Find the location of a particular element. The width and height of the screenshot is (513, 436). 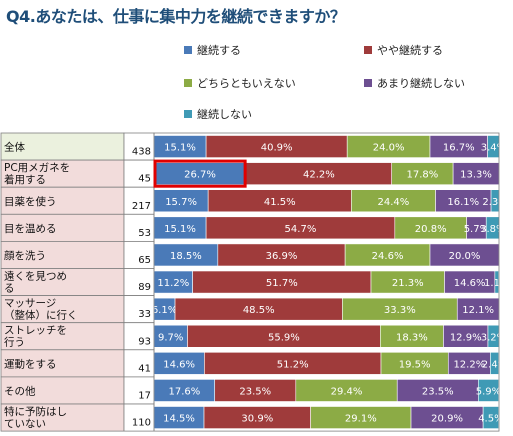

data-label-4-series-0: 18.5% is located at coordinates (186, 256).